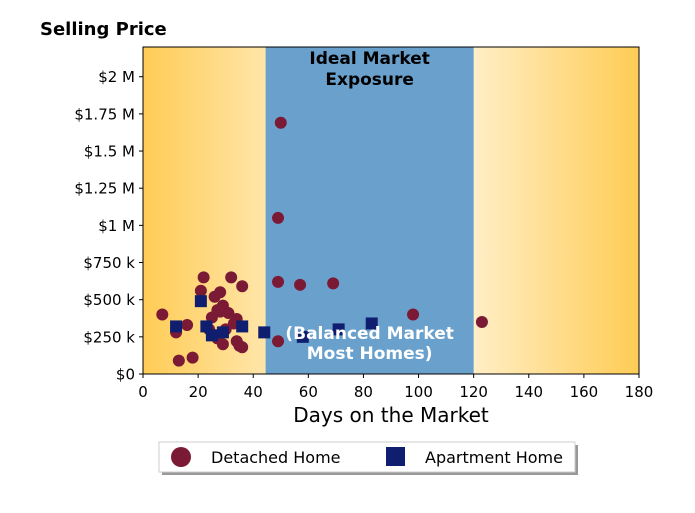 This screenshot has height=513, width=695. Describe the element at coordinates (473, 392) in the screenshot. I see `x-tick-label: 120` at that location.